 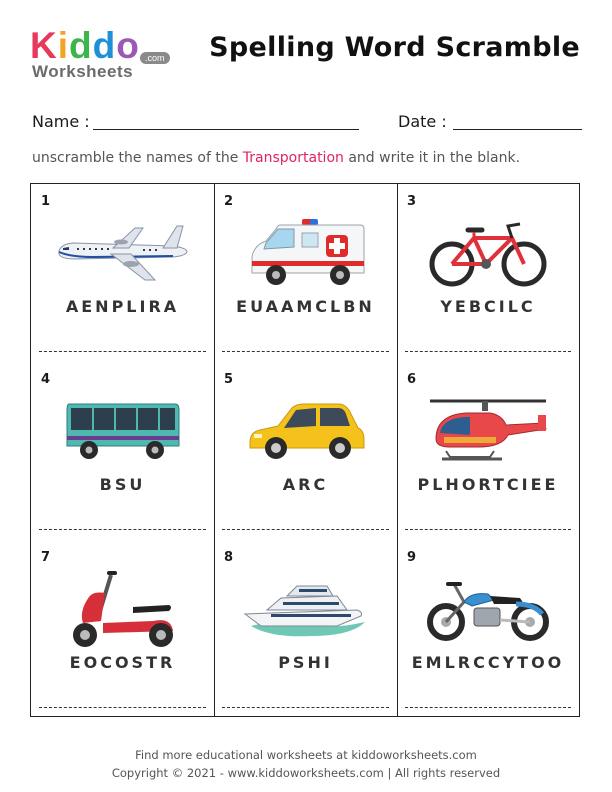 I want to click on bicycle-icon, so click(x=488, y=254).